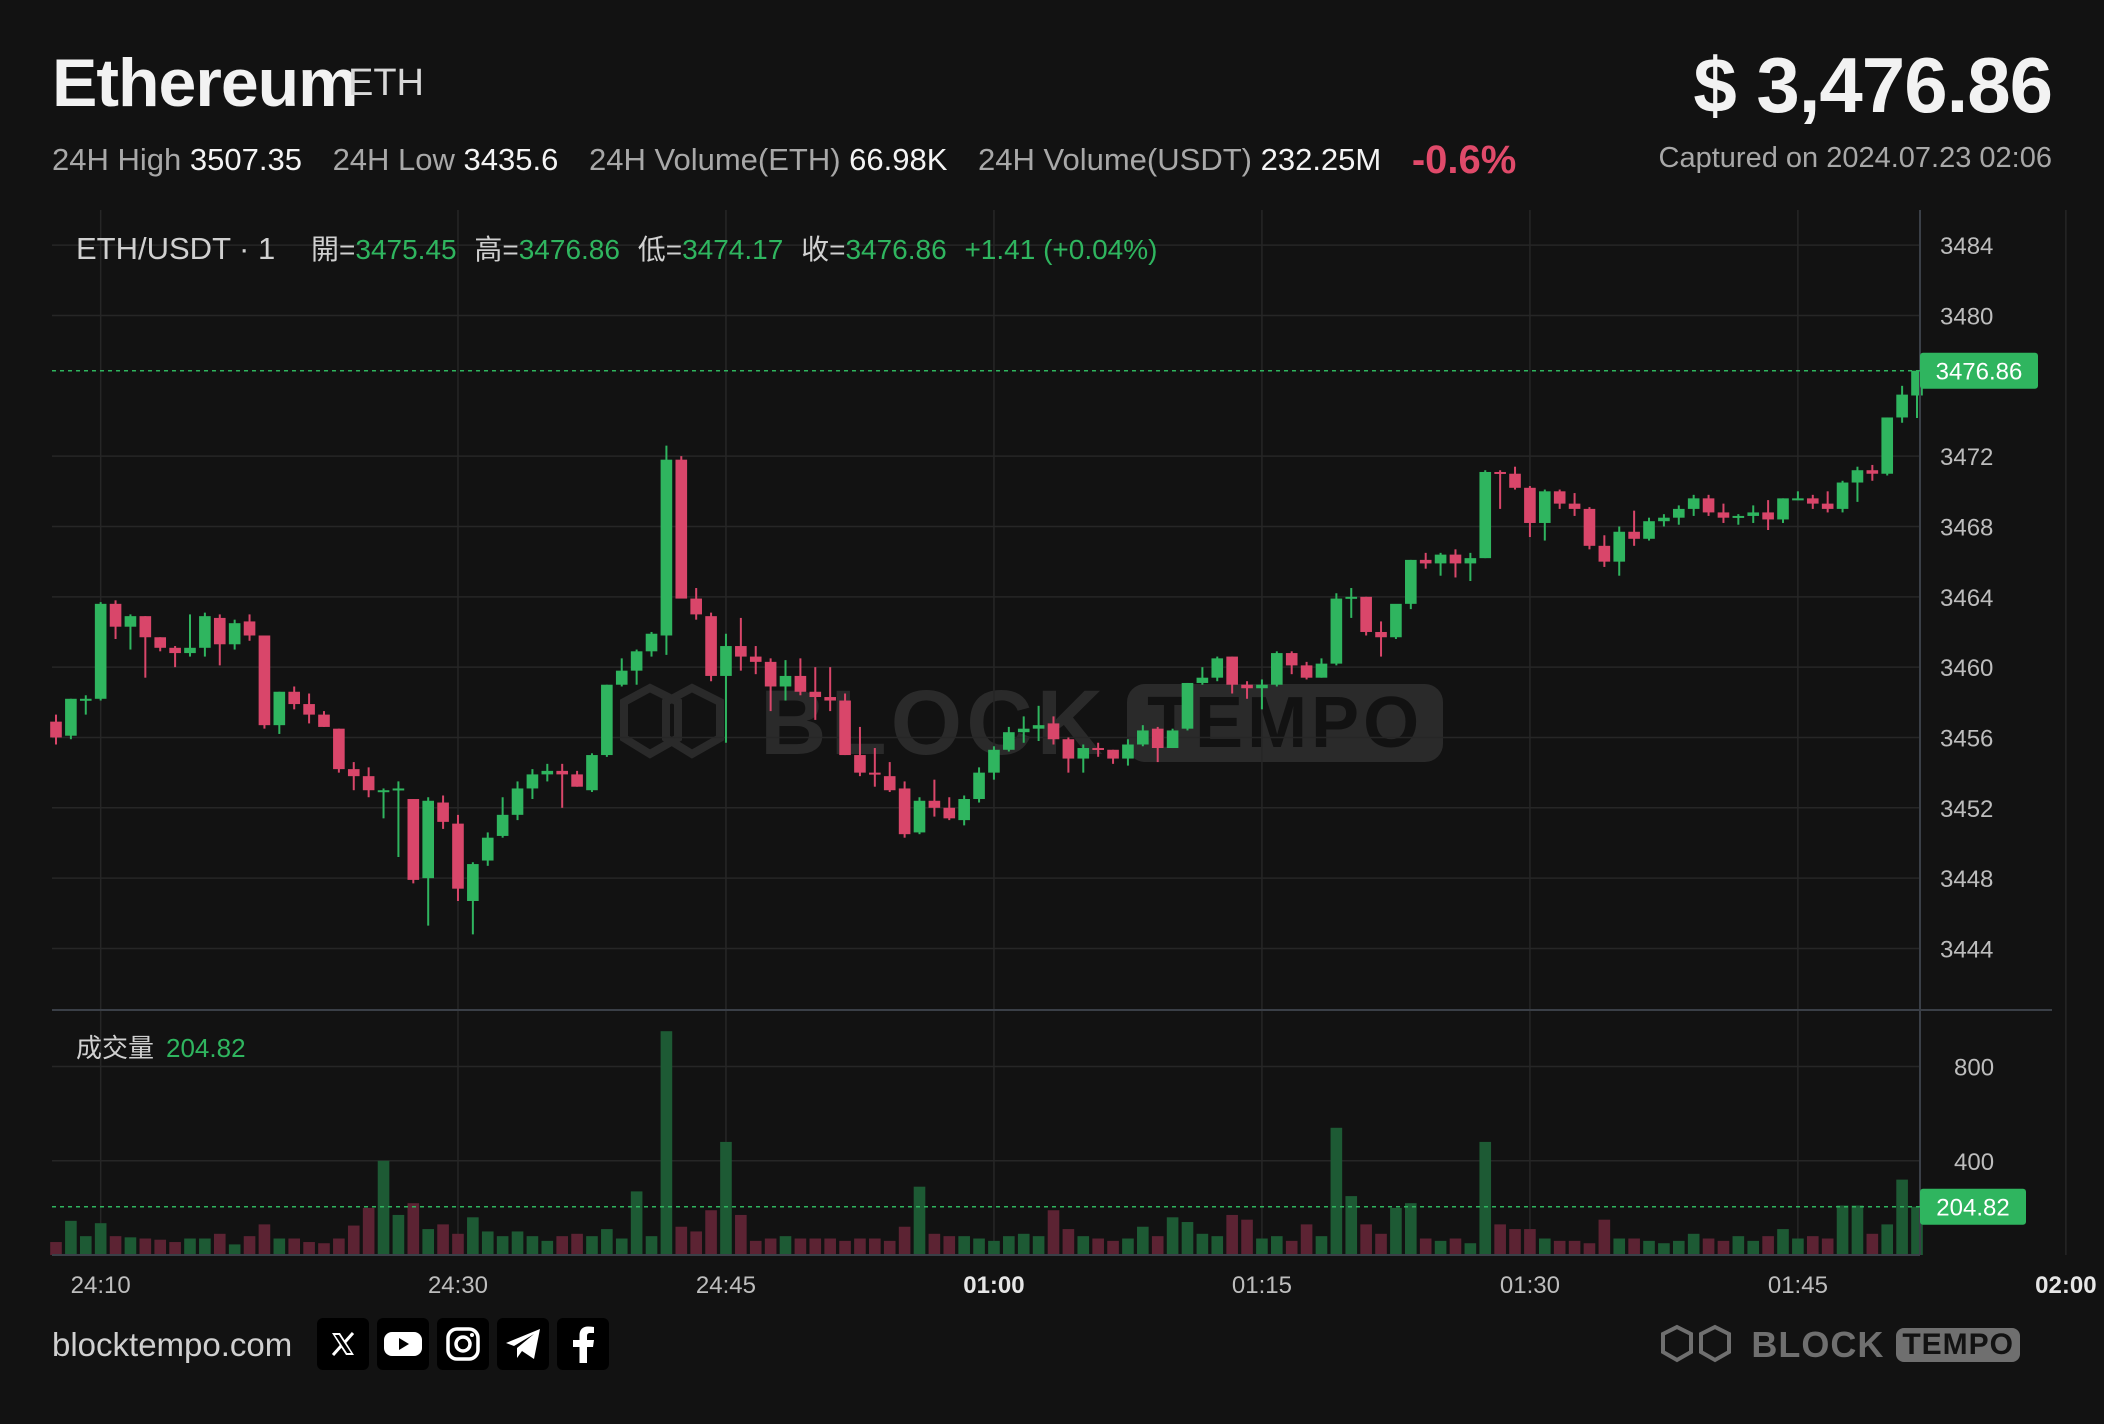 The width and height of the screenshot is (2104, 1424). What do you see at coordinates (523, 1344) in the screenshot?
I see `telegram-icon` at bounding box center [523, 1344].